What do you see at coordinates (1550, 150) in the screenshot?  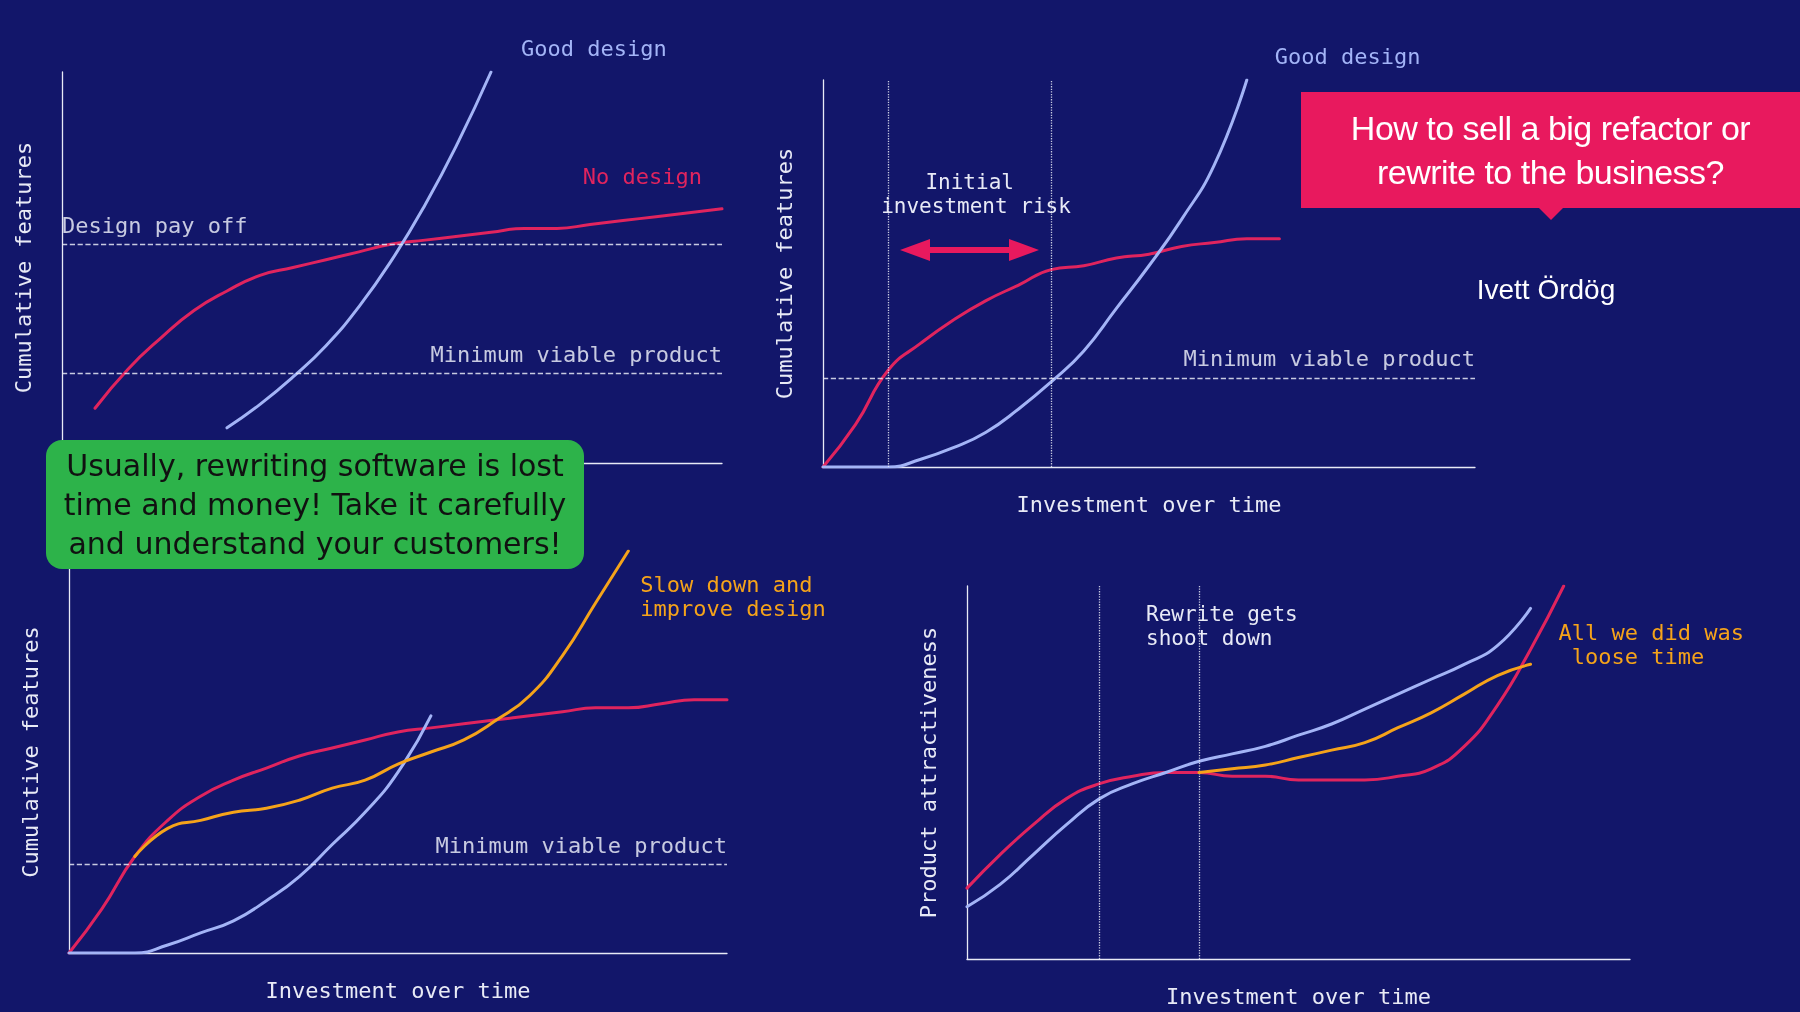 I see `text: How to sell a big refactor or rewrite to the business?` at bounding box center [1550, 150].